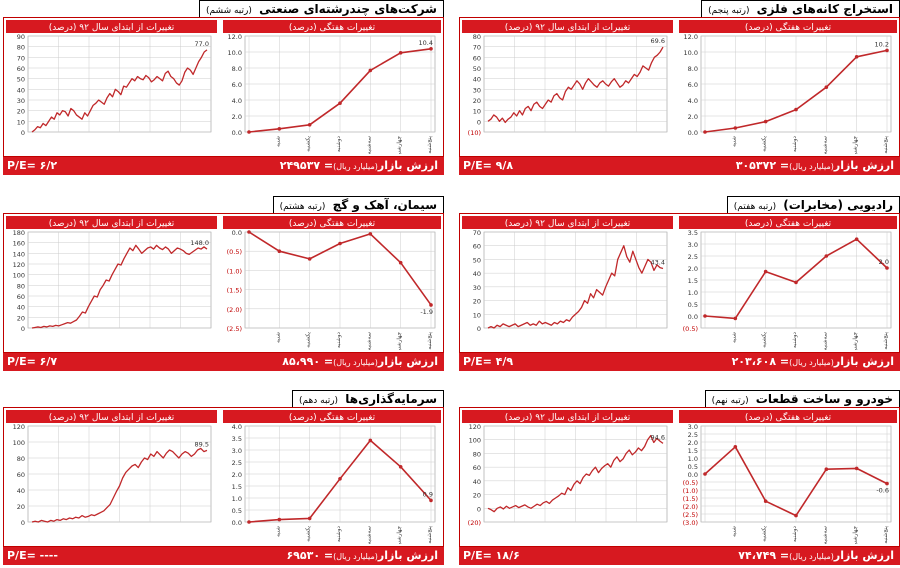 This screenshot has width=900, height=568. Describe the element at coordinates (223, 556) in the screenshot. I see `panel-footer: ارزش بازار(میلیارد ریال)= ۶۹۵۳۰ P/E= ----` at that location.